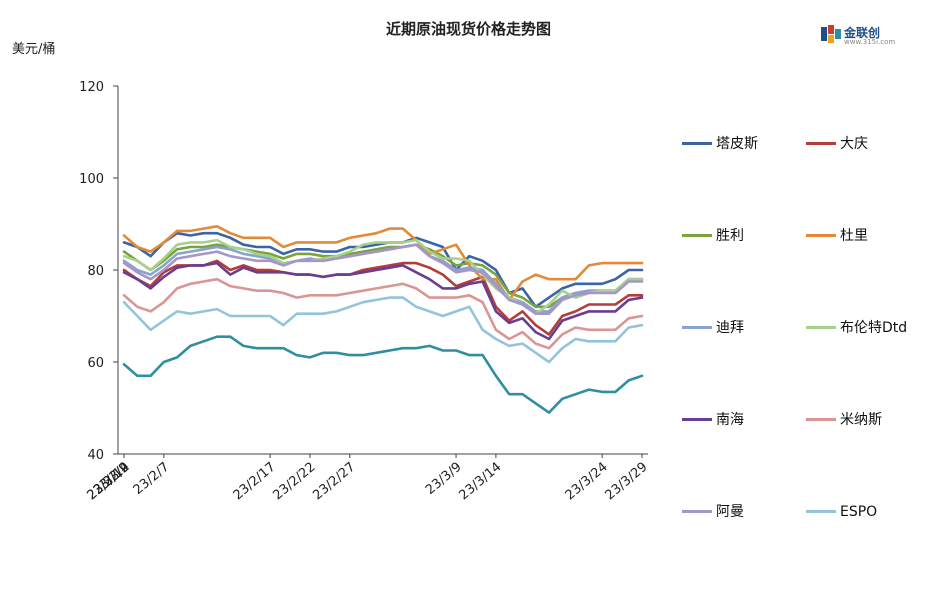 The width and height of the screenshot is (937, 601). I want to click on legend-label: 塔皮斯, so click(737, 144).